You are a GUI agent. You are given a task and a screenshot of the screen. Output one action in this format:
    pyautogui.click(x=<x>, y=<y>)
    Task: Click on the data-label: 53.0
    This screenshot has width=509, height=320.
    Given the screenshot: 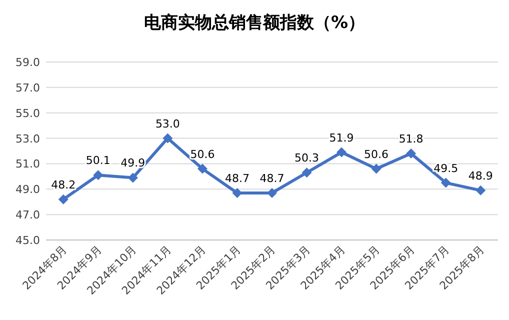 What is the action you would take?
    pyautogui.click(x=167, y=123)
    